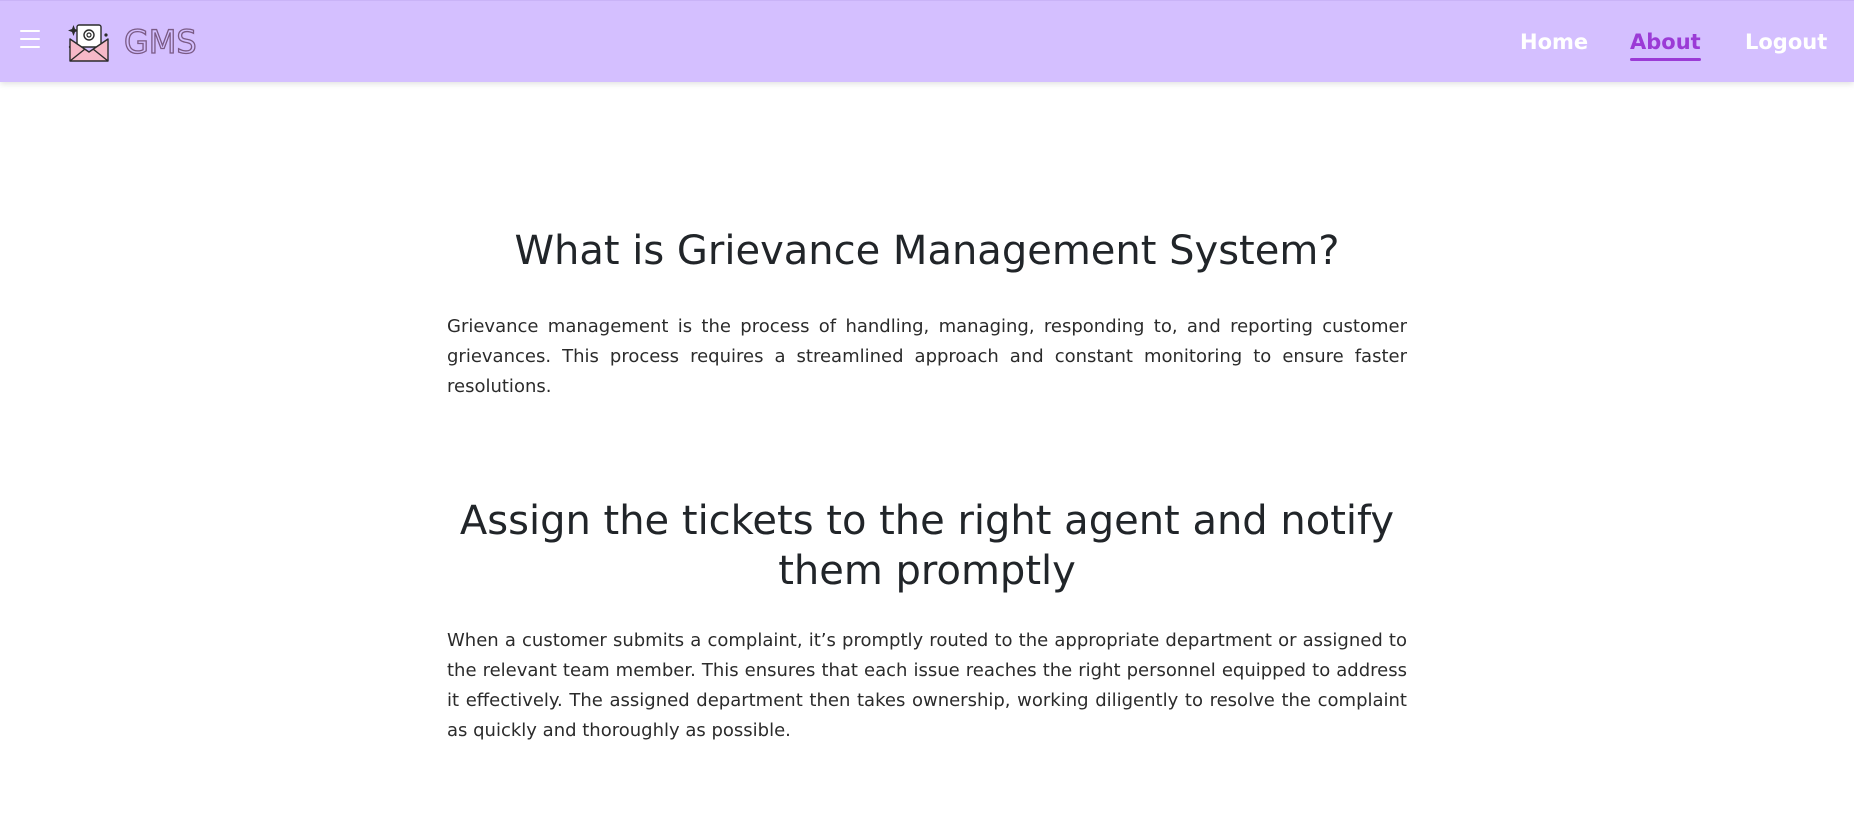 This screenshot has width=1854, height=830. Describe the element at coordinates (927, 41) in the screenshot. I see `top-navbar: GMS Home About Logout` at that location.